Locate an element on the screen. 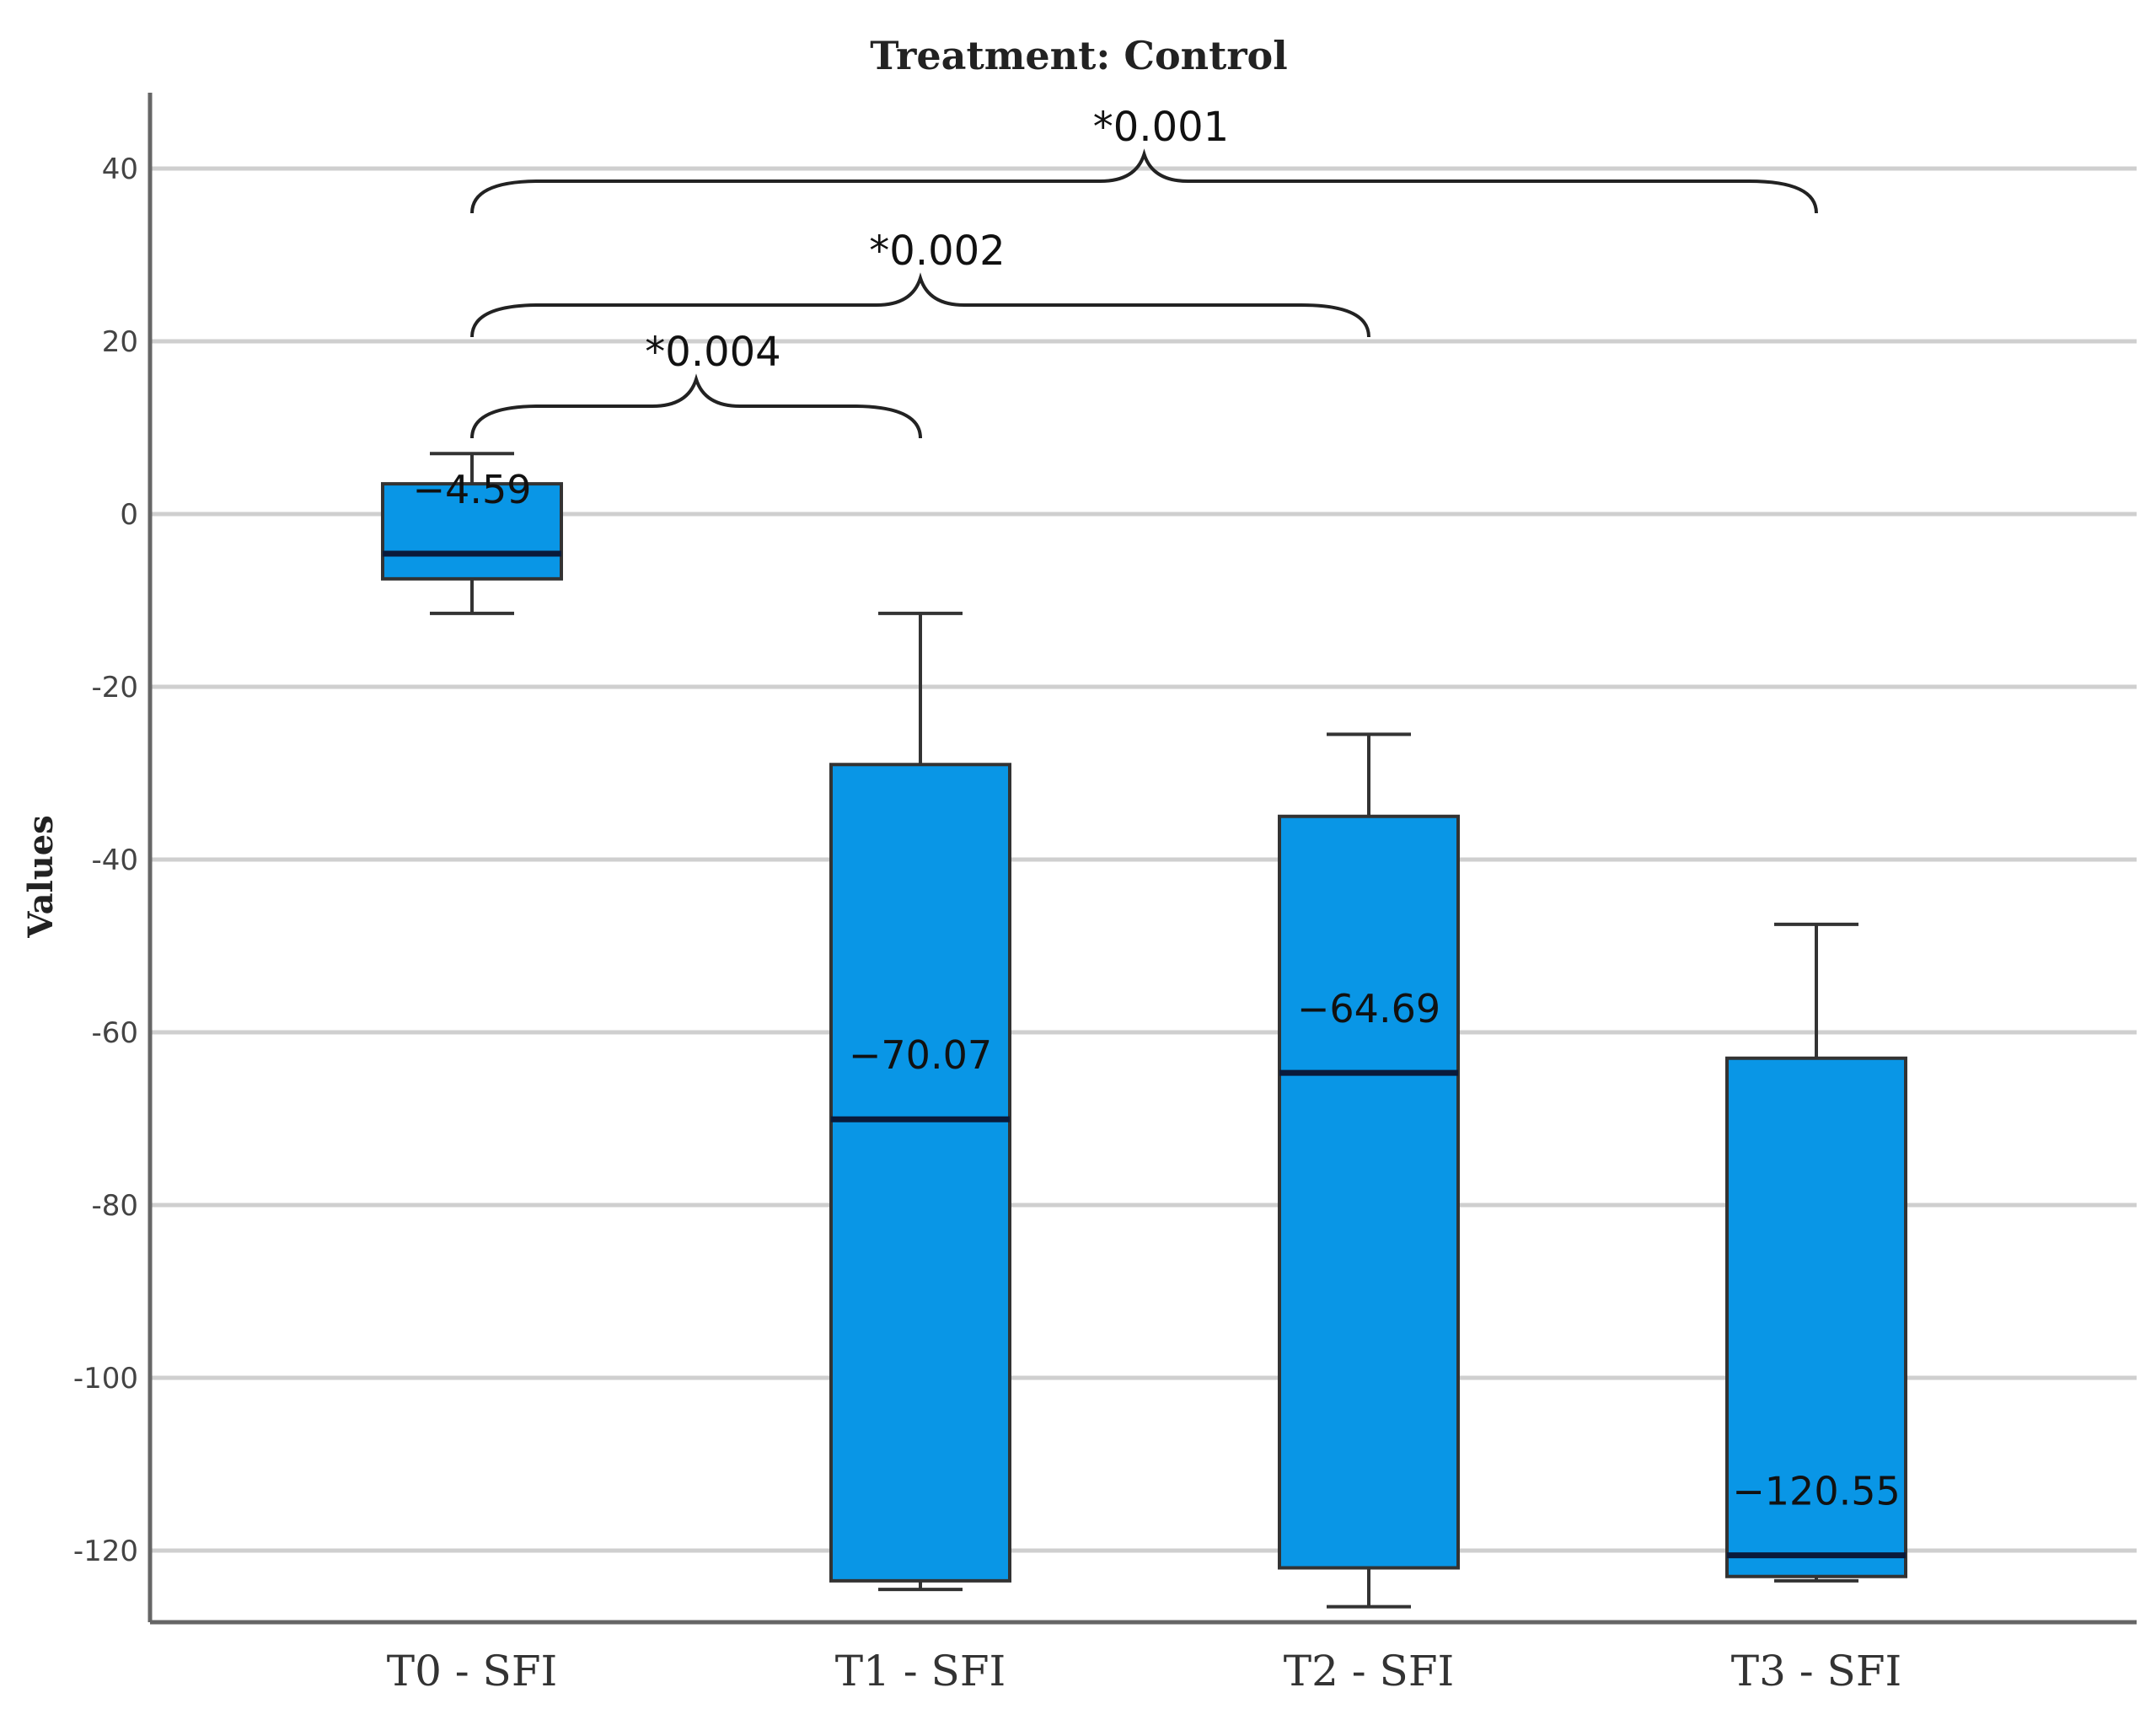 The image size is (2156, 1709). median-label: −64.69 is located at coordinates (1368, 1009).